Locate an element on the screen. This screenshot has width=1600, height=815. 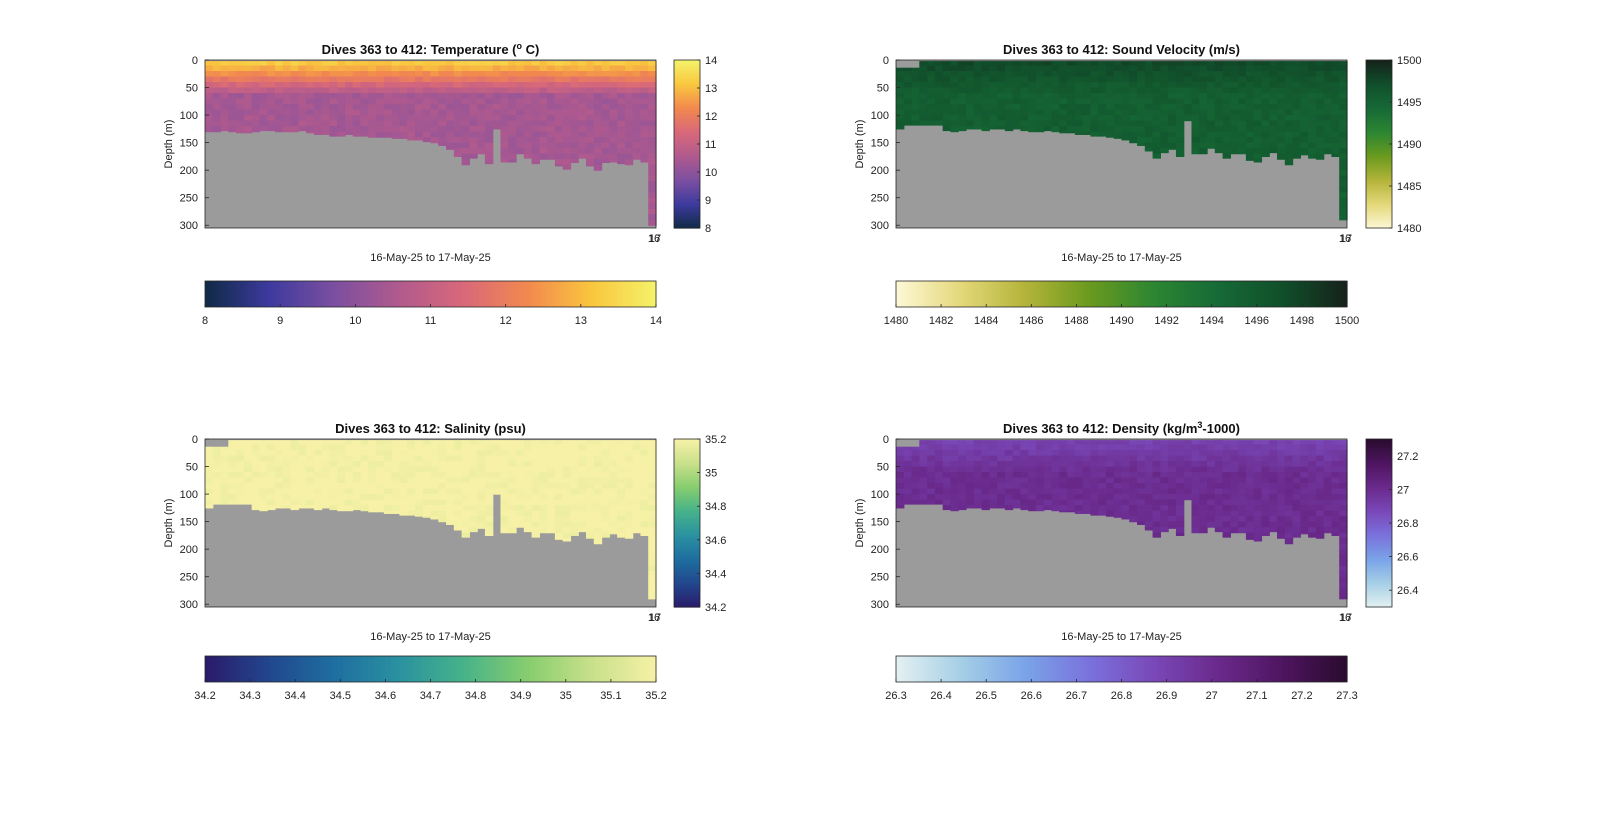
colorbar-tick-label: 26.4 is located at coordinates (940, 696).